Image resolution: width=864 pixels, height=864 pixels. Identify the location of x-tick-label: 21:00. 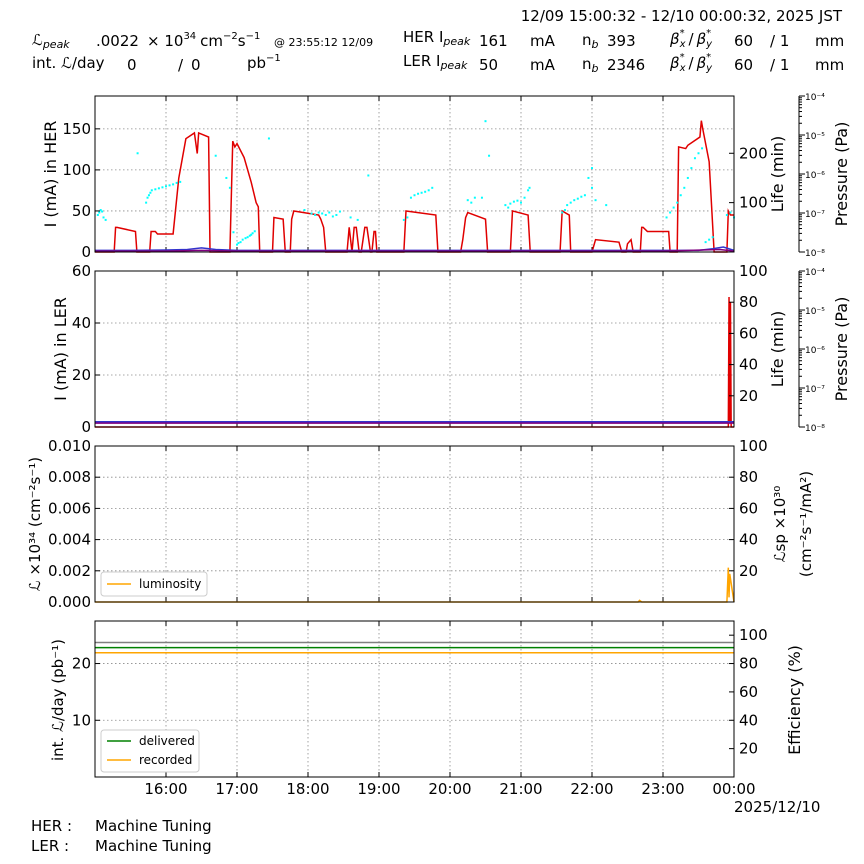
(520, 789).